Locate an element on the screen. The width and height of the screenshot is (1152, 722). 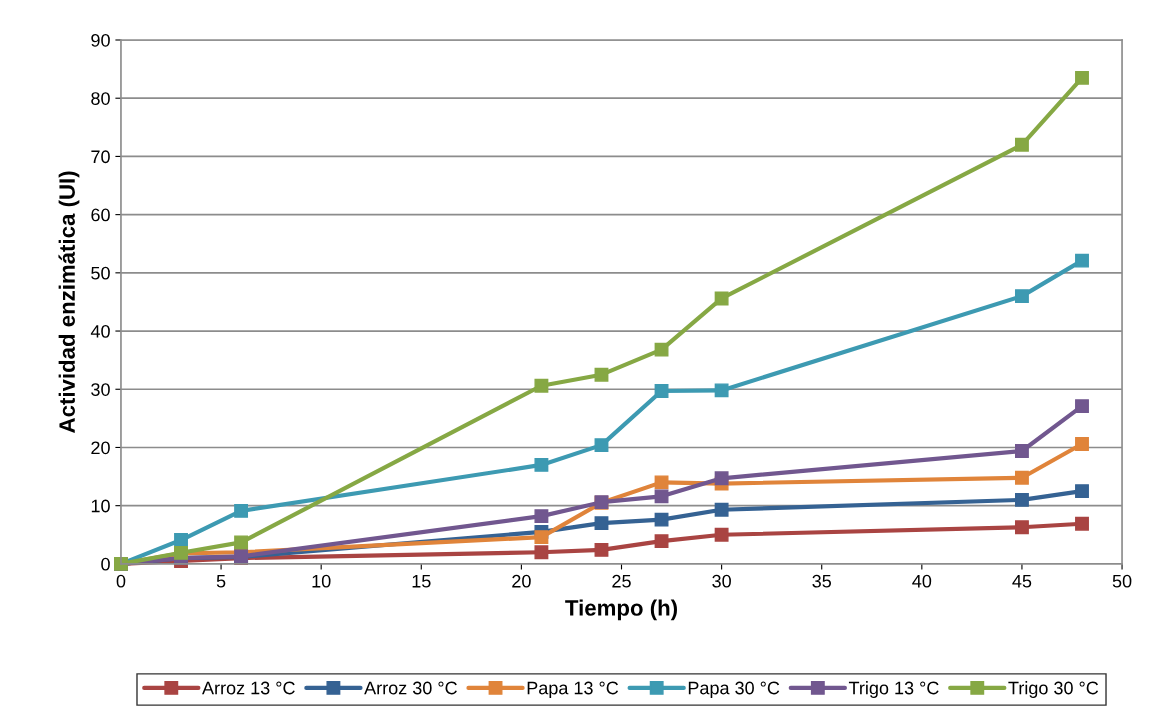
x-tick-label: 5 is located at coordinates (221, 581).